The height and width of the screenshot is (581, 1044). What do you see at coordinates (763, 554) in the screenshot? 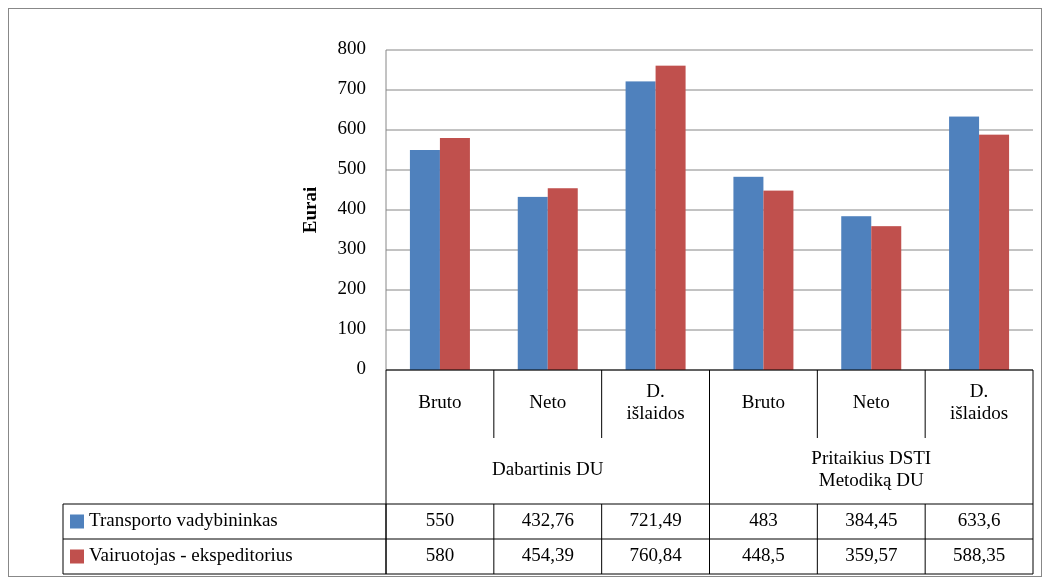
I see `data-label: 448,5` at bounding box center [763, 554].